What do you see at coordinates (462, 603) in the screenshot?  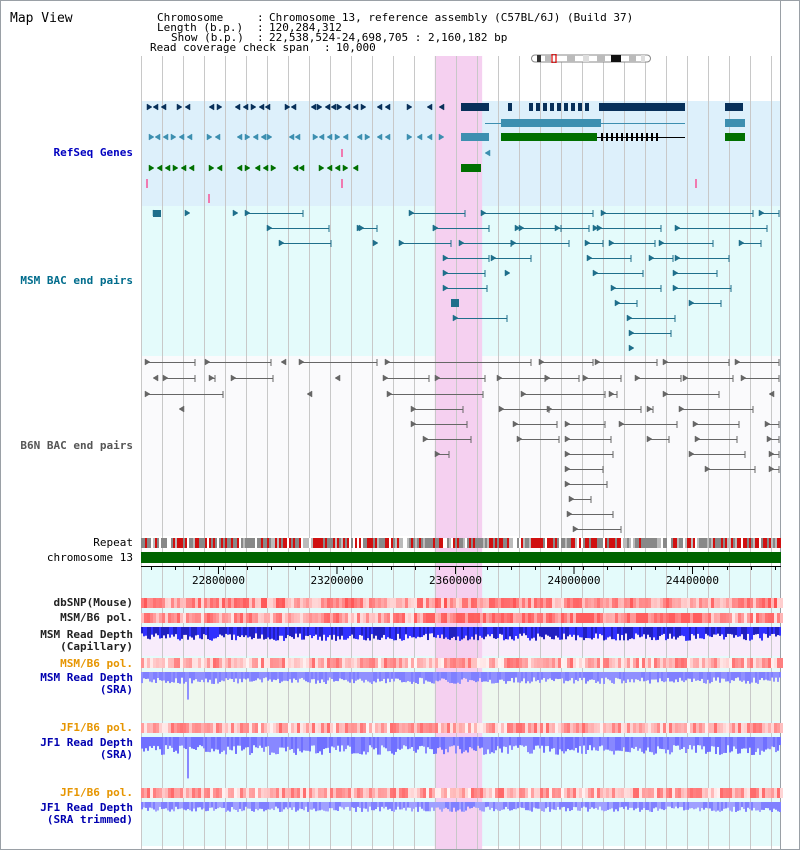 I see `dbsnp-strip` at bounding box center [462, 603].